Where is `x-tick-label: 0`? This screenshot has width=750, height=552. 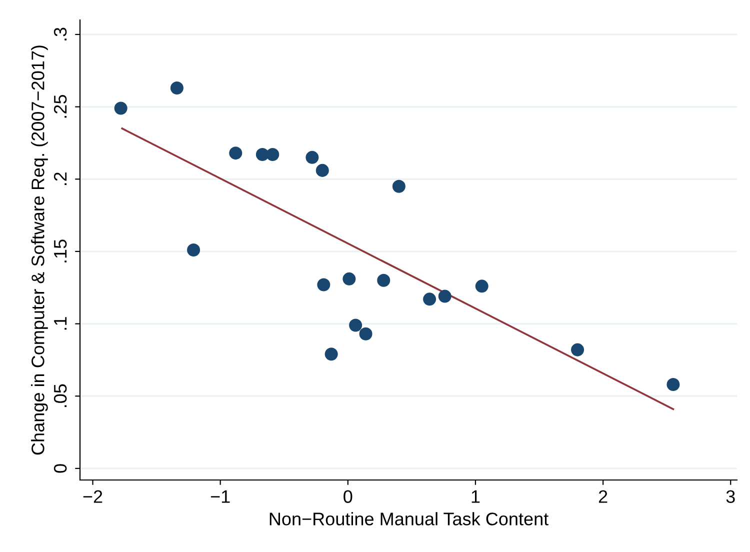
x-tick-label: 0 is located at coordinates (348, 496).